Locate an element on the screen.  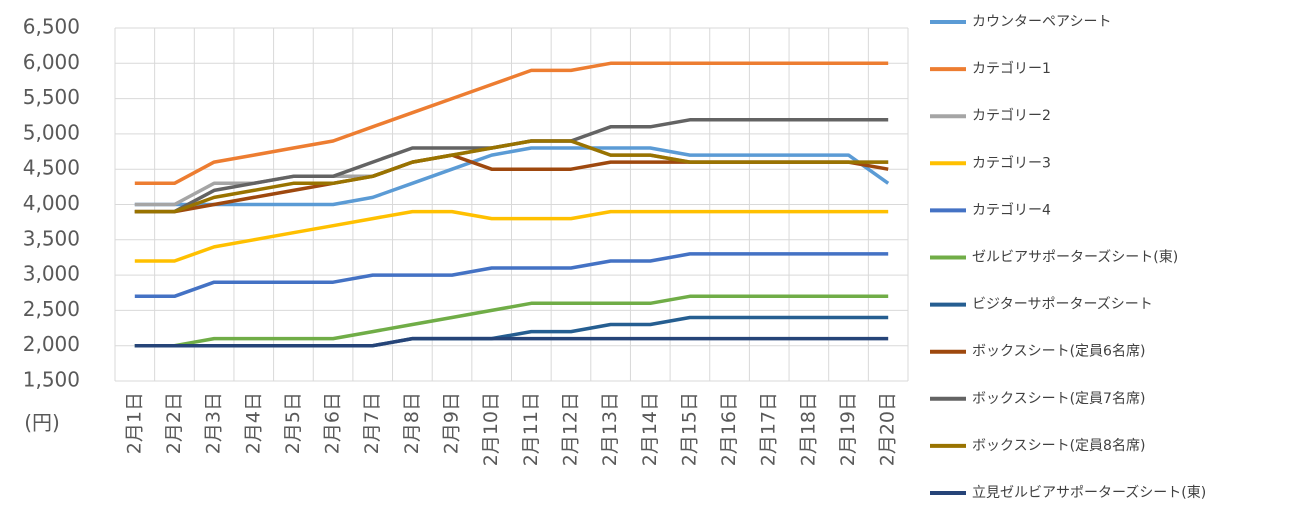
x-tick-label: 2月6日 is located at coordinates (333, 423).